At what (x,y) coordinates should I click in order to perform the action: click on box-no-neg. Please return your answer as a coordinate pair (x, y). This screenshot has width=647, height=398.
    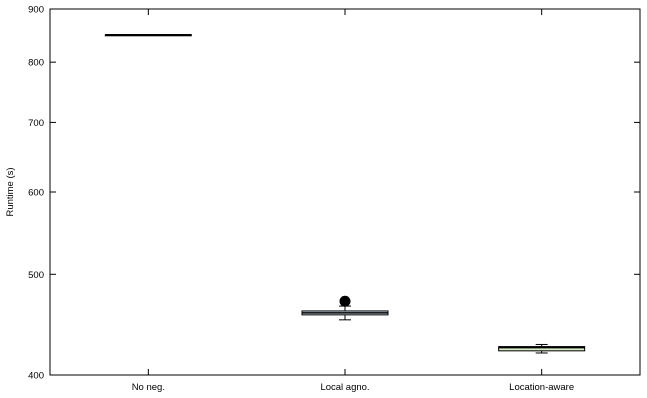
    Looking at the image, I should click on (148, 35).